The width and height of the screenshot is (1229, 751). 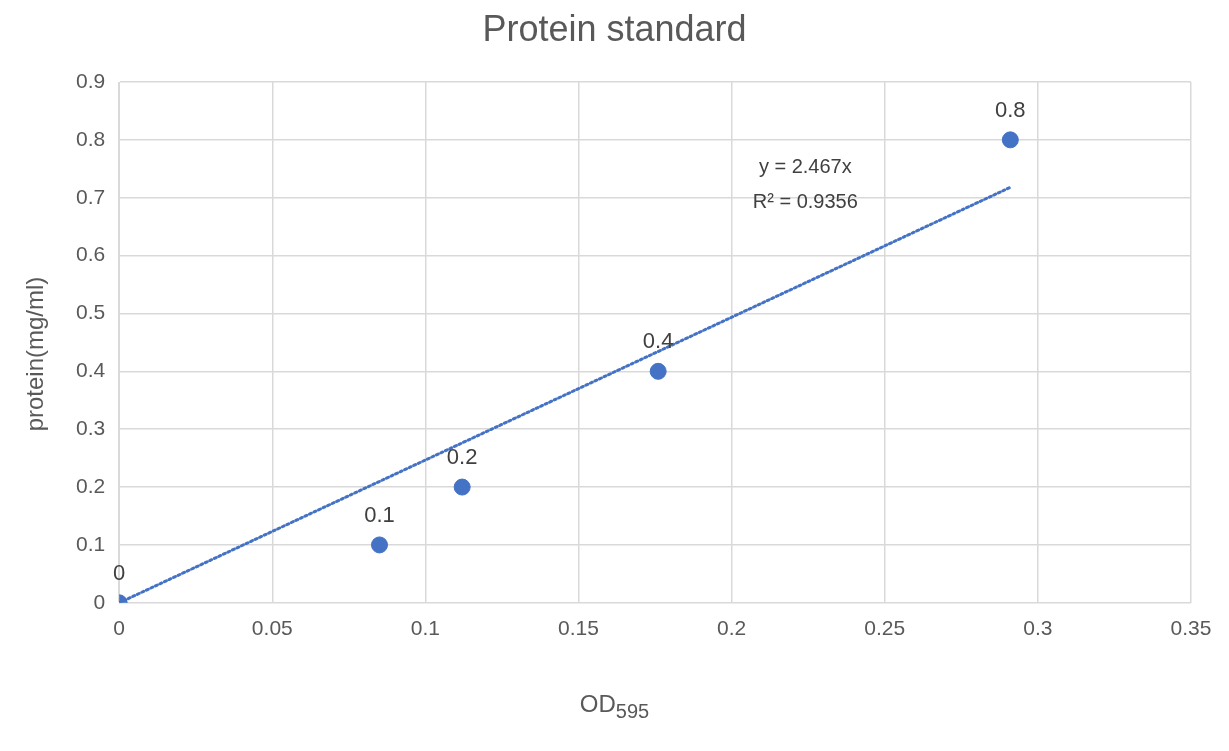 What do you see at coordinates (805, 165) in the screenshot?
I see `annotation: y = 2.467x` at bounding box center [805, 165].